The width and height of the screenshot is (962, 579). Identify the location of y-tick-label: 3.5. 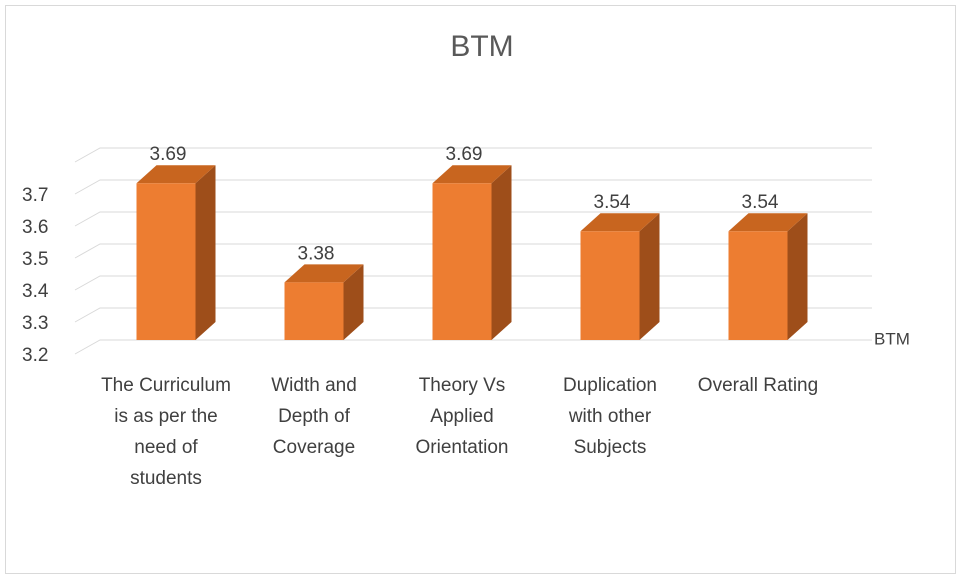
(35, 259).